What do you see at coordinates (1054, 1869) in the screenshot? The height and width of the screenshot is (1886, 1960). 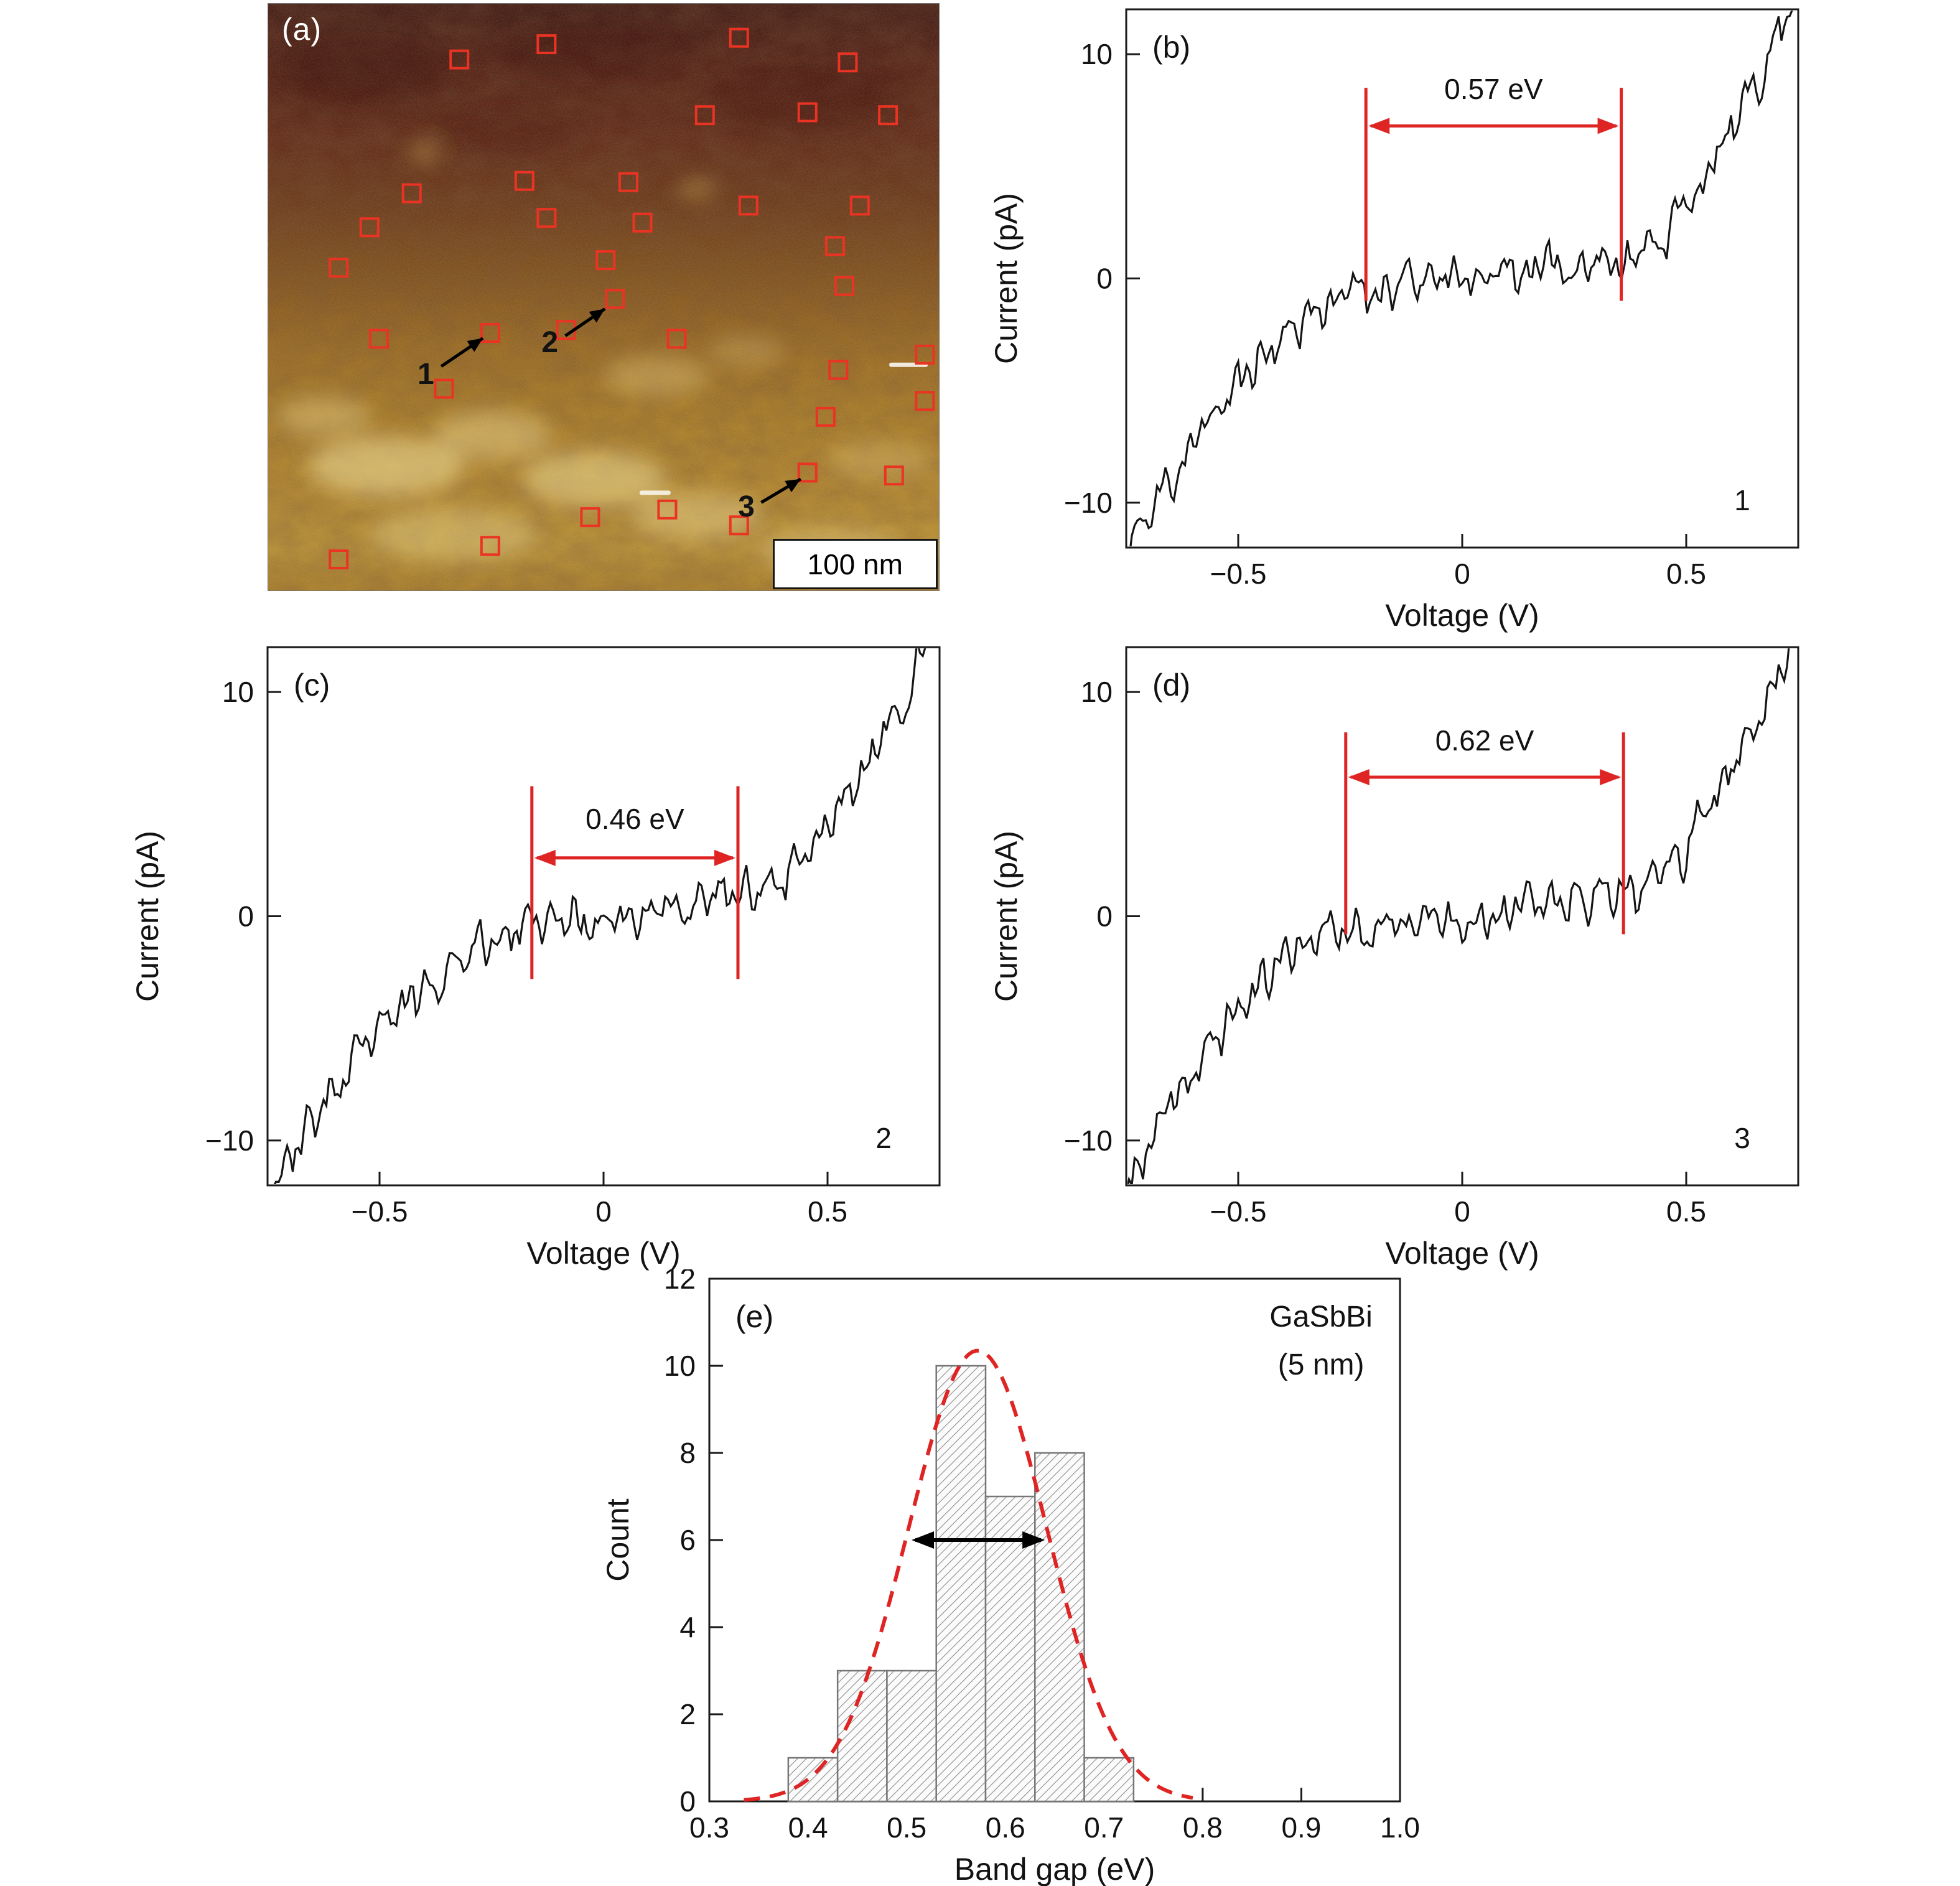 I see `x-axis-title: Band gap (eV)` at bounding box center [1054, 1869].